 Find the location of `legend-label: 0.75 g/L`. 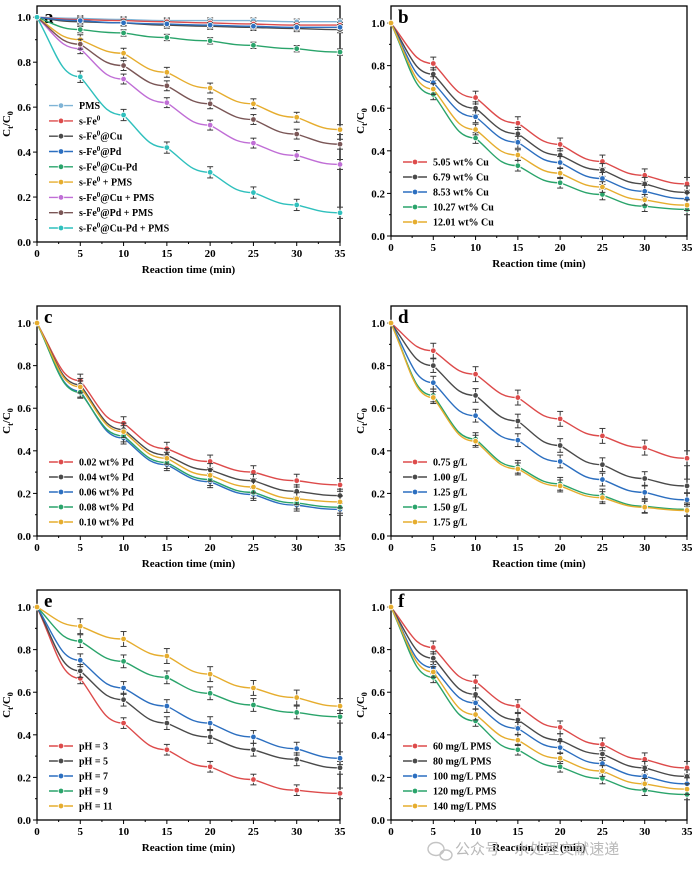

legend-label: 0.75 g/L is located at coordinates (450, 463).